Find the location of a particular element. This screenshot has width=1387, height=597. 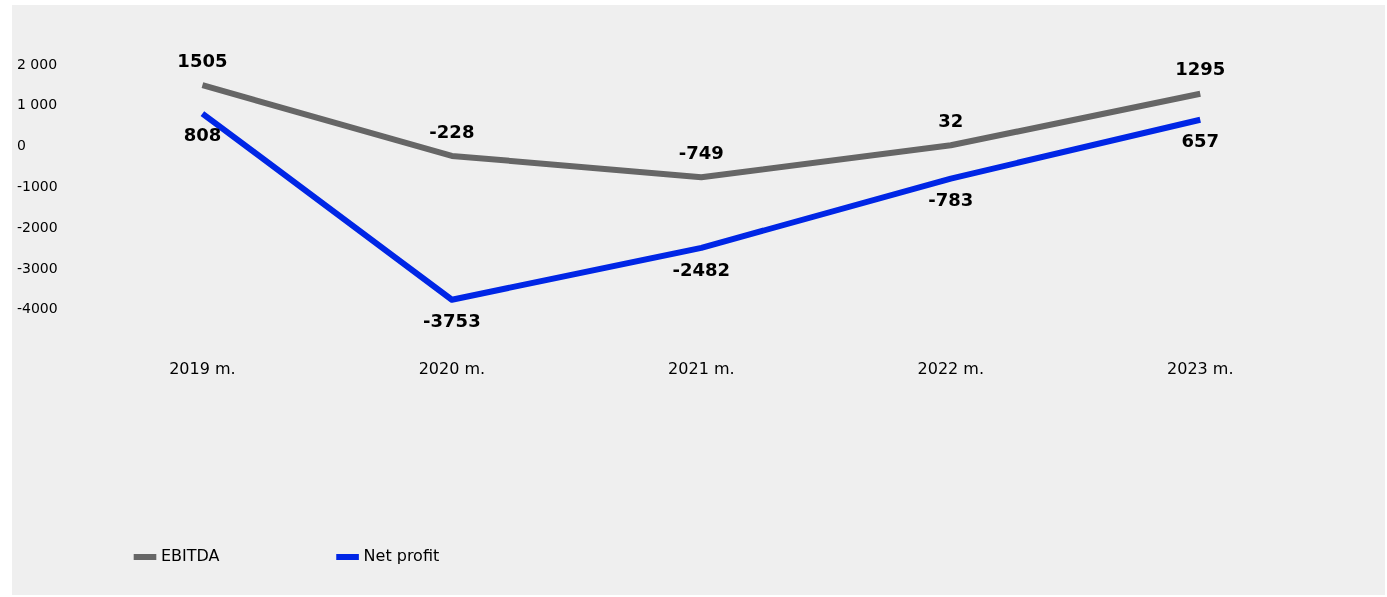

x-tick-label: 2021 m. is located at coordinates (701, 368).